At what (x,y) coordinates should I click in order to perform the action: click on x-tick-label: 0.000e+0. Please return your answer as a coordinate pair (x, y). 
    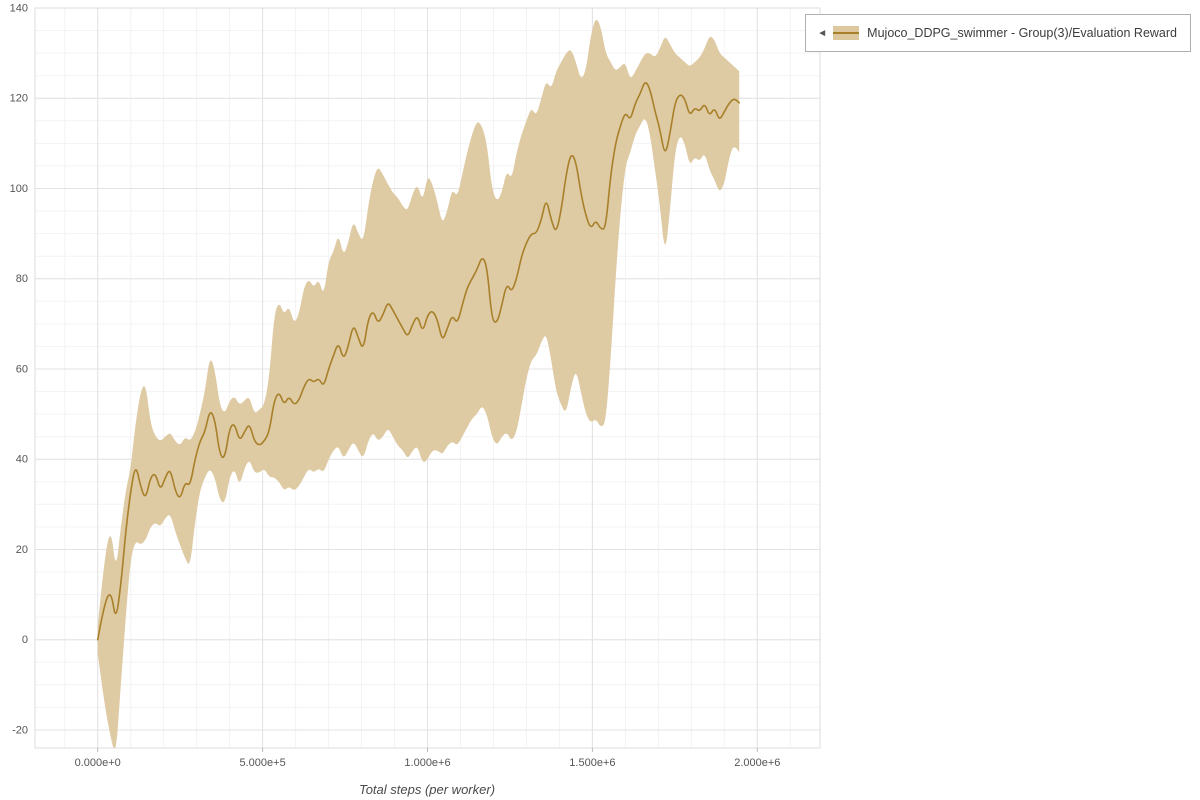
    Looking at the image, I should click on (98, 763).